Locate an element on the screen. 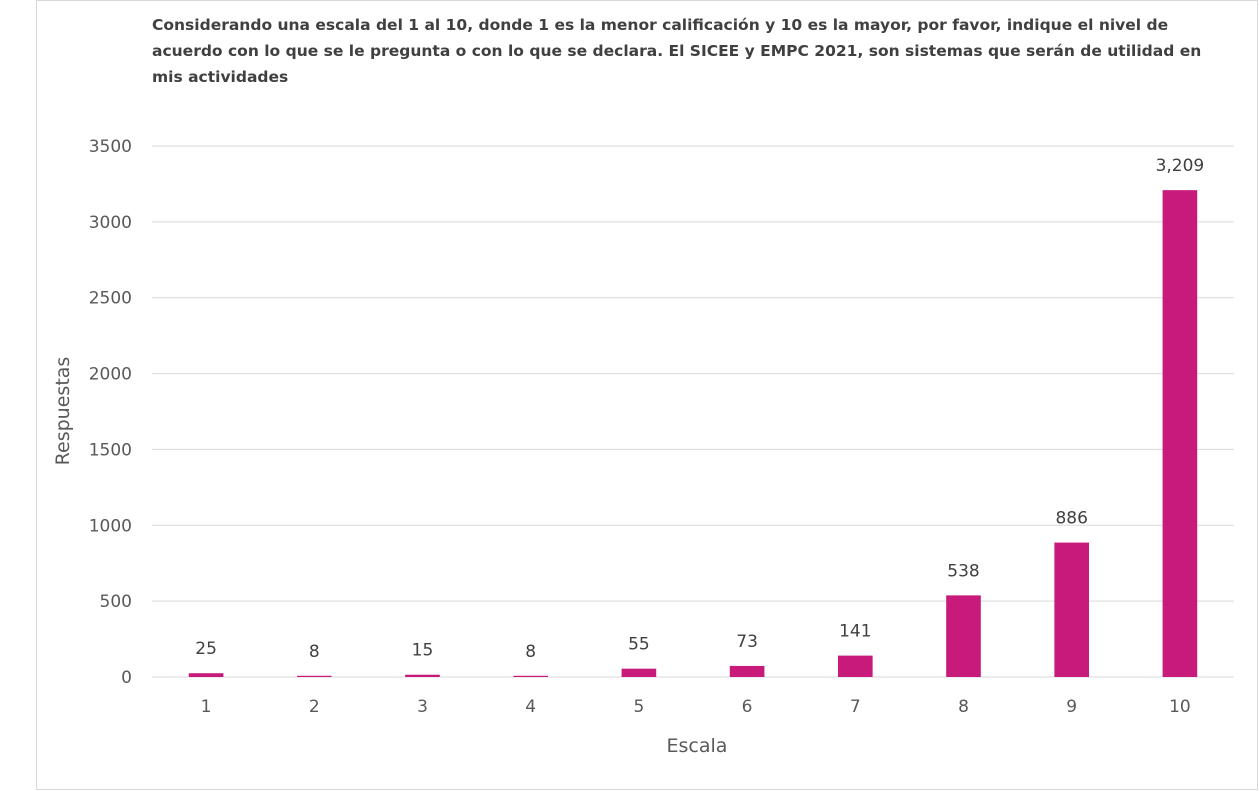  x-tick-label-10: 10 is located at coordinates (1180, 707).